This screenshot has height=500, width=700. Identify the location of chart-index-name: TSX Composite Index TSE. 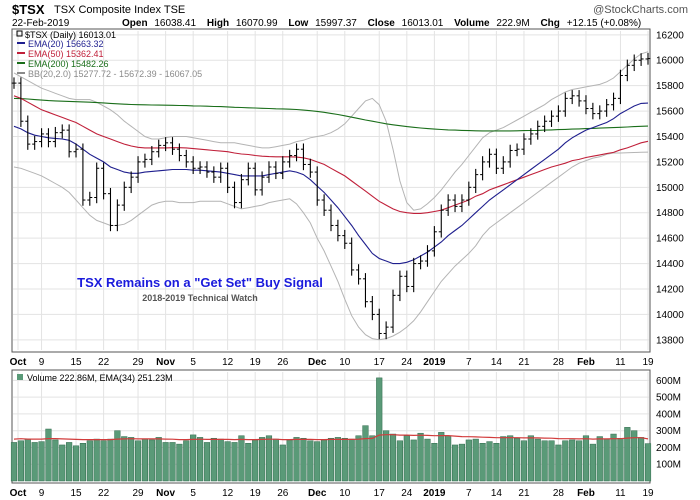
(119, 10).